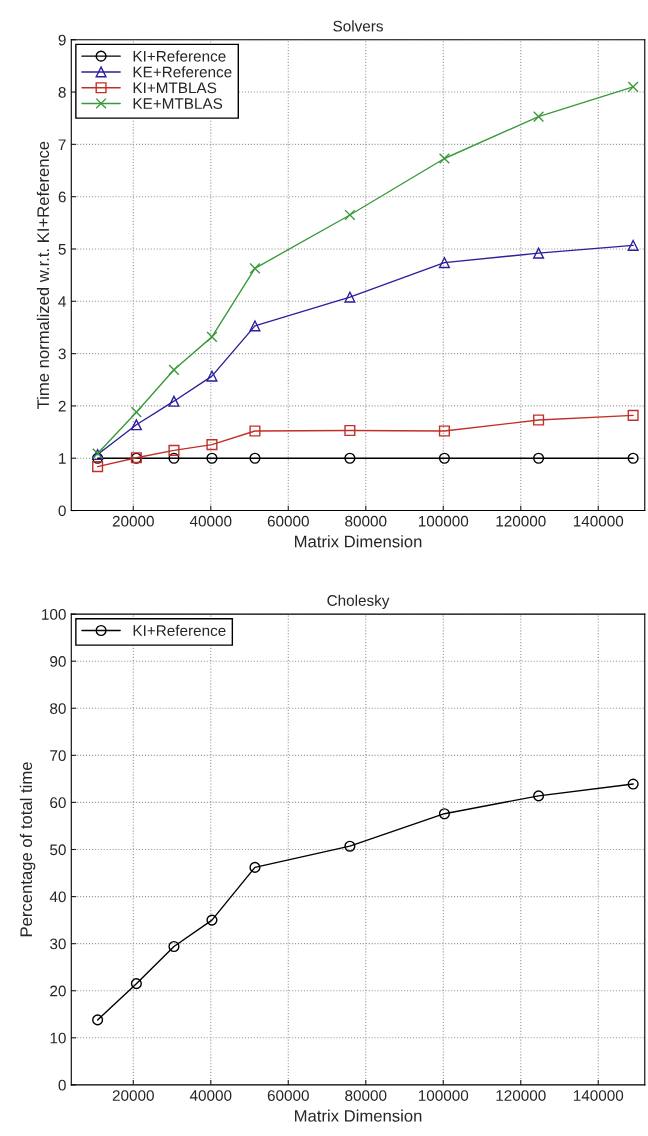  Describe the element at coordinates (58, 661) in the screenshot. I see `y-tick-label: 90` at that location.